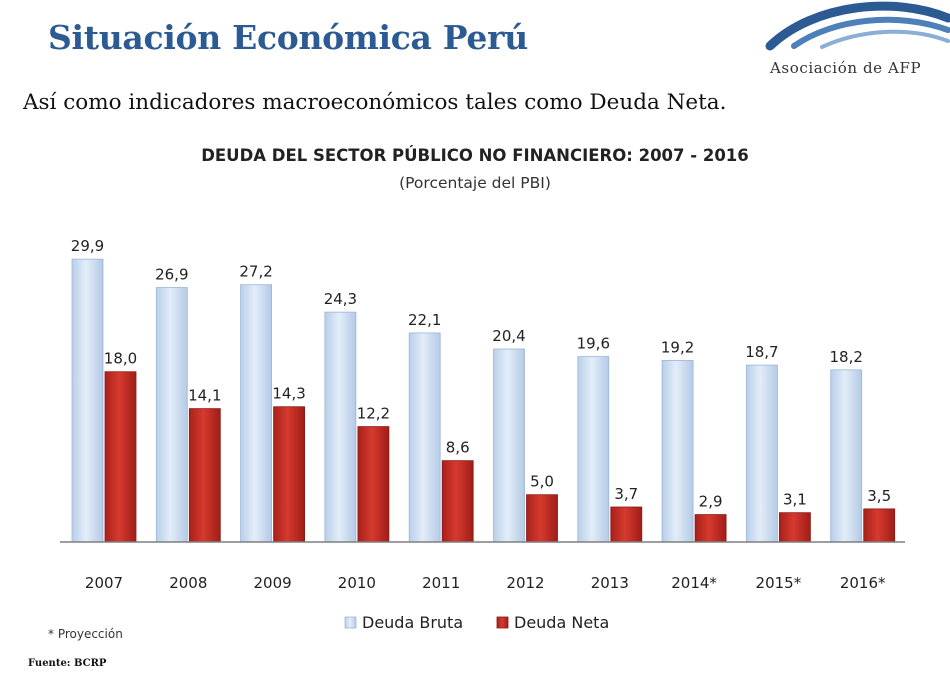 Image resolution: width=950 pixels, height=676 pixels. What do you see at coordinates (67, 663) in the screenshot?
I see `source-note: Fuente: BCRP` at bounding box center [67, 663].